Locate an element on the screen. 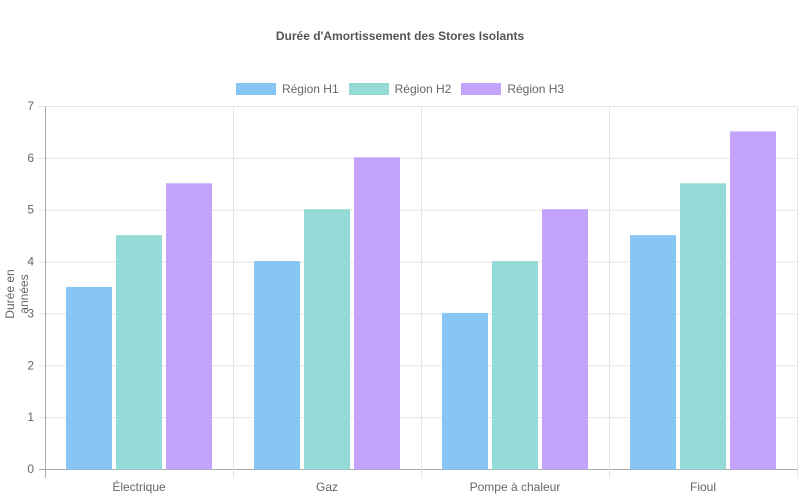 Image resolution: width=800 pixels, height=500 pixels. legend-item-h3: Région H3 is located at coordinates (512, 89).